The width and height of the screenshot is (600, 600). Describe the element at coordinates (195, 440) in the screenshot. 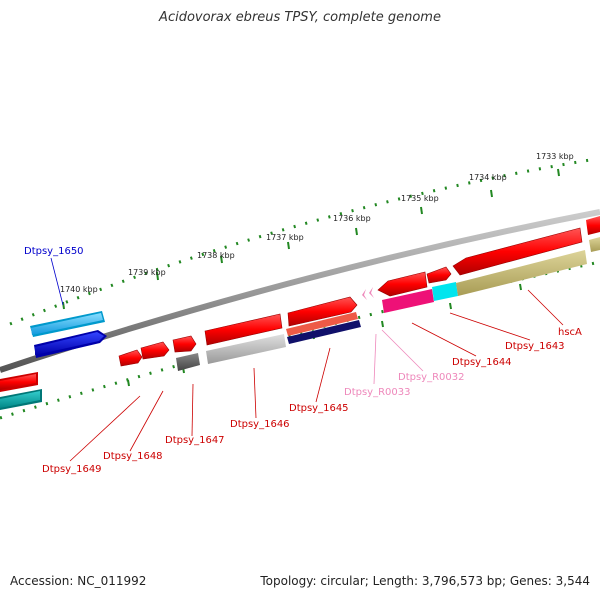

I see `label-Dtpsy_1647: Dtpsy_1647` at that location.